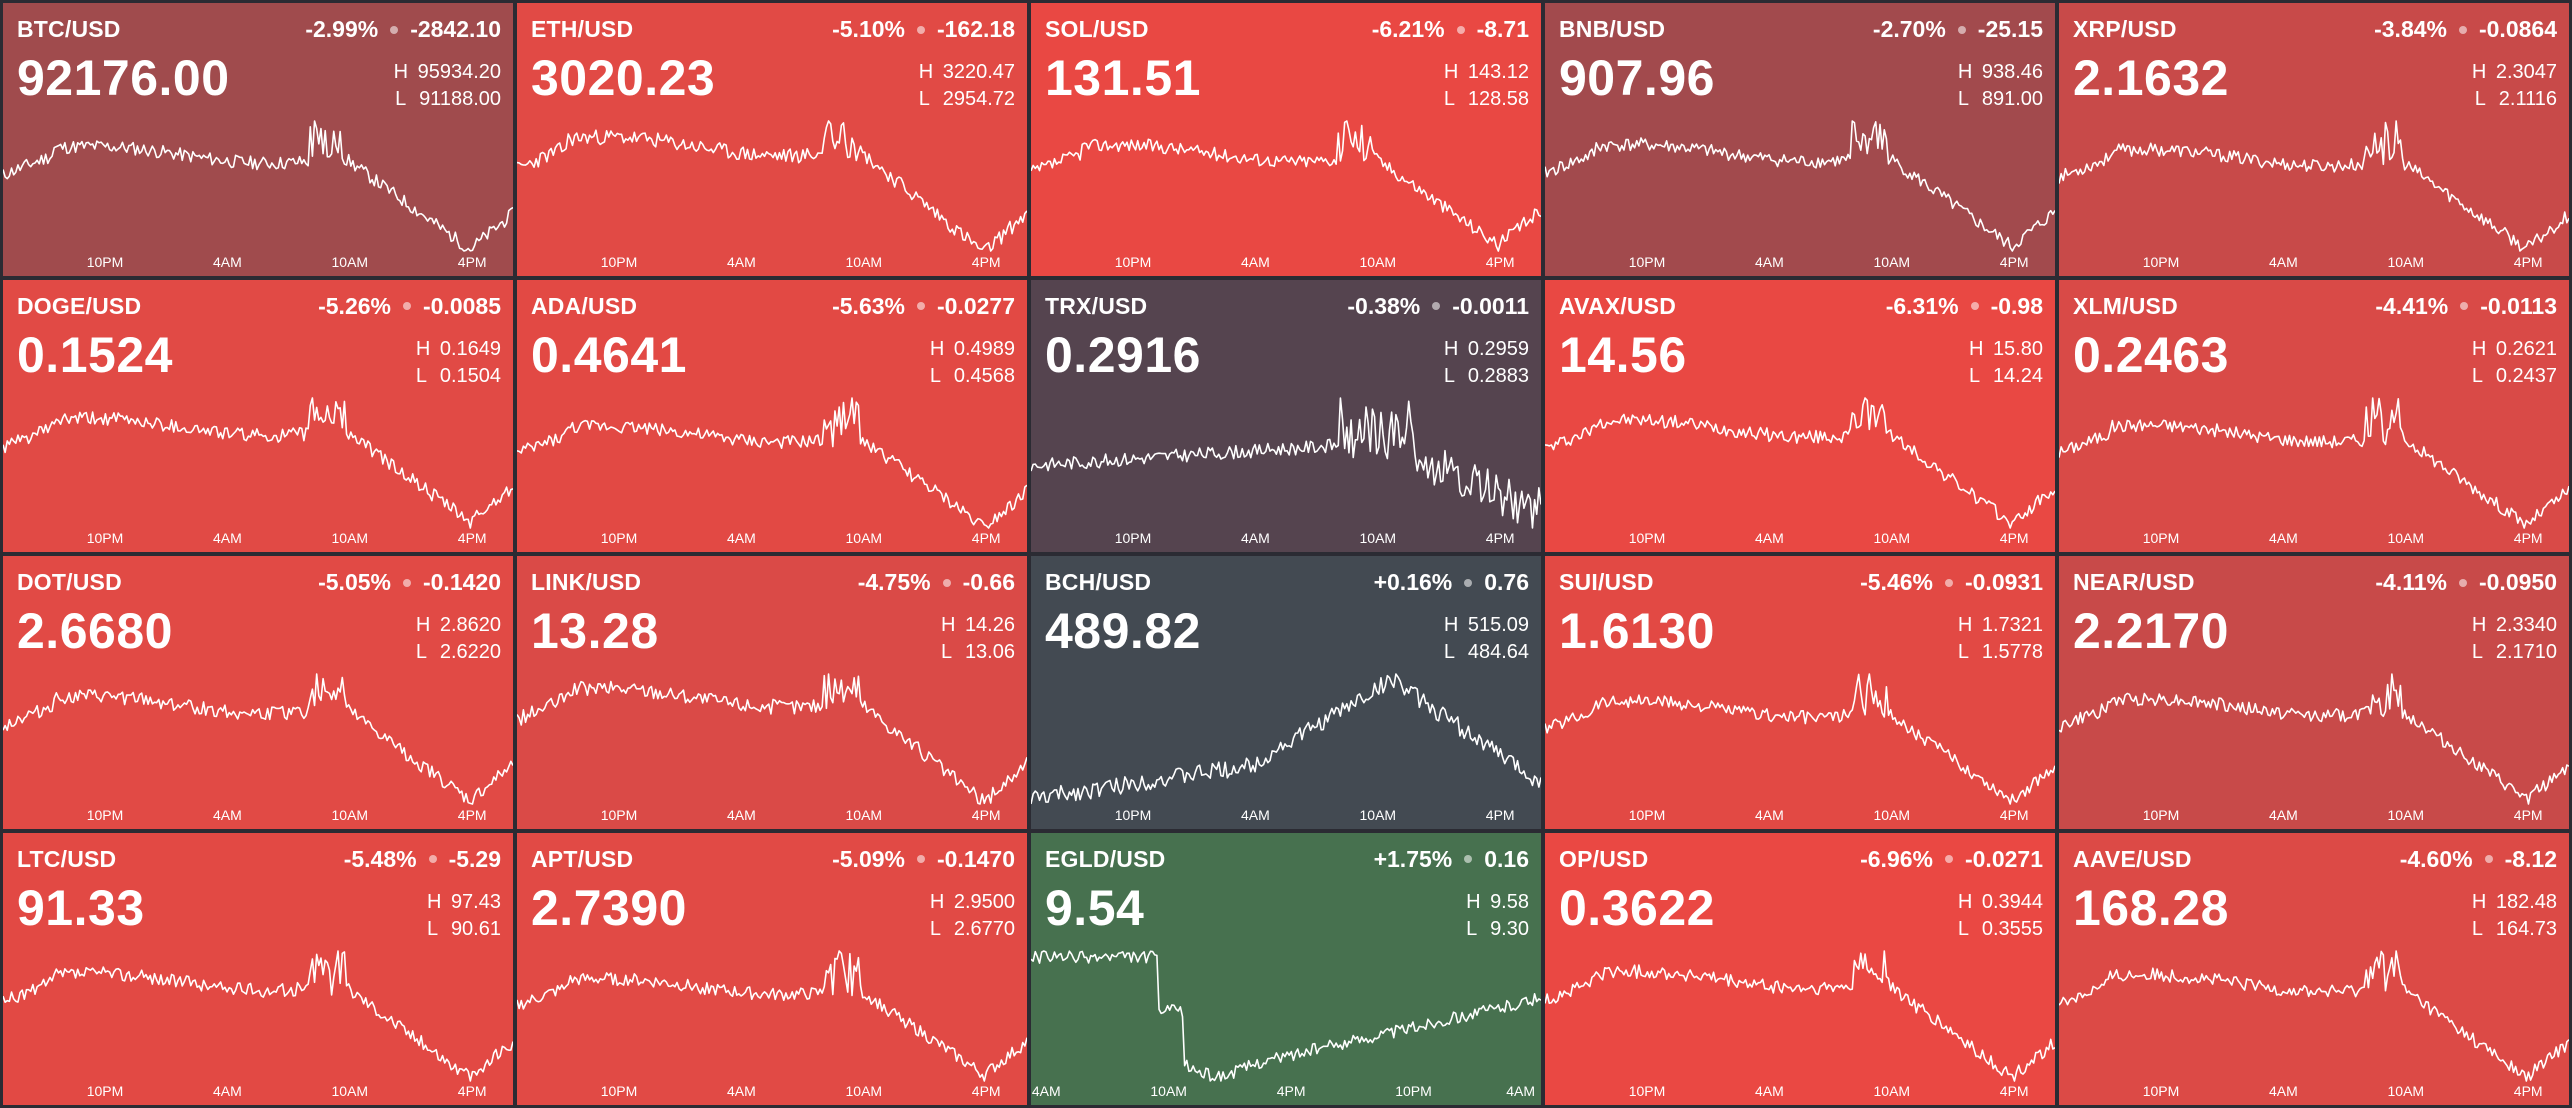  I want to click on change-group: -5.46% -0.0931, so click(1951, 582).